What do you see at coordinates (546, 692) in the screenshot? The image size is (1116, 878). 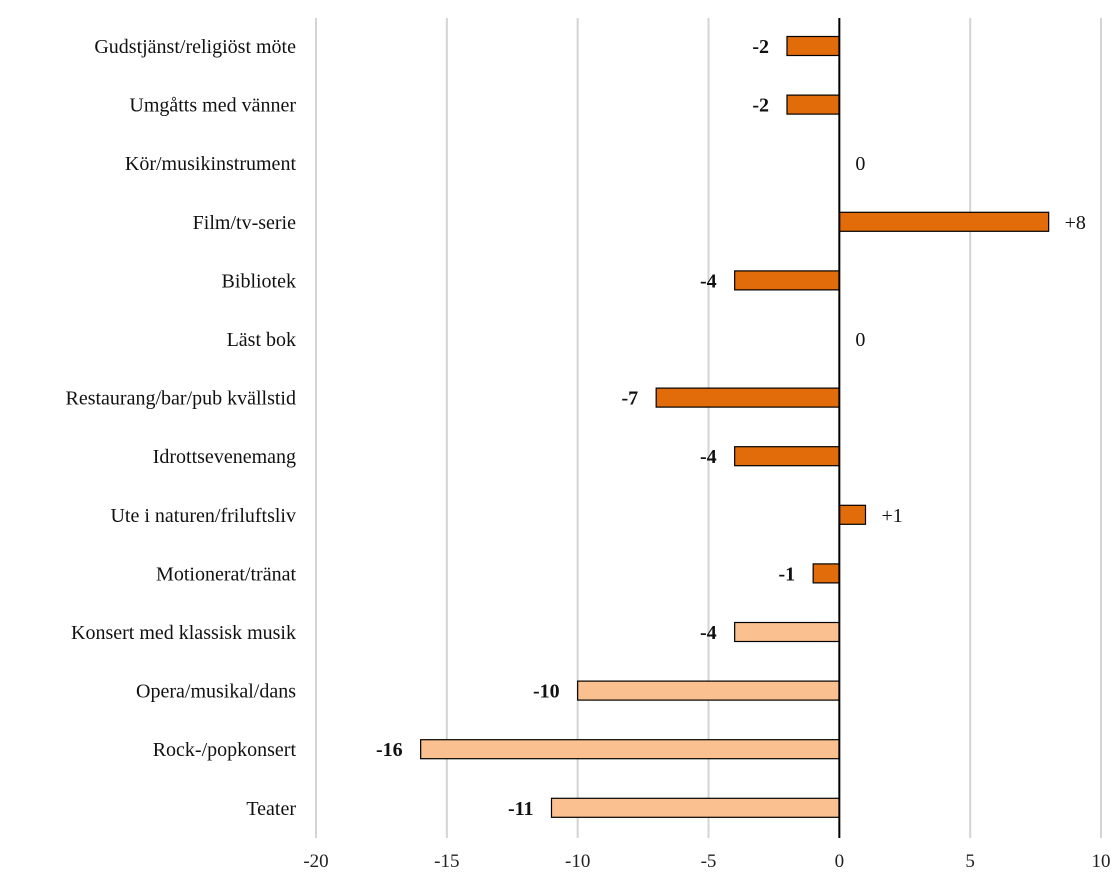 I see `data-label: -10` at bounding box center [546, 692].